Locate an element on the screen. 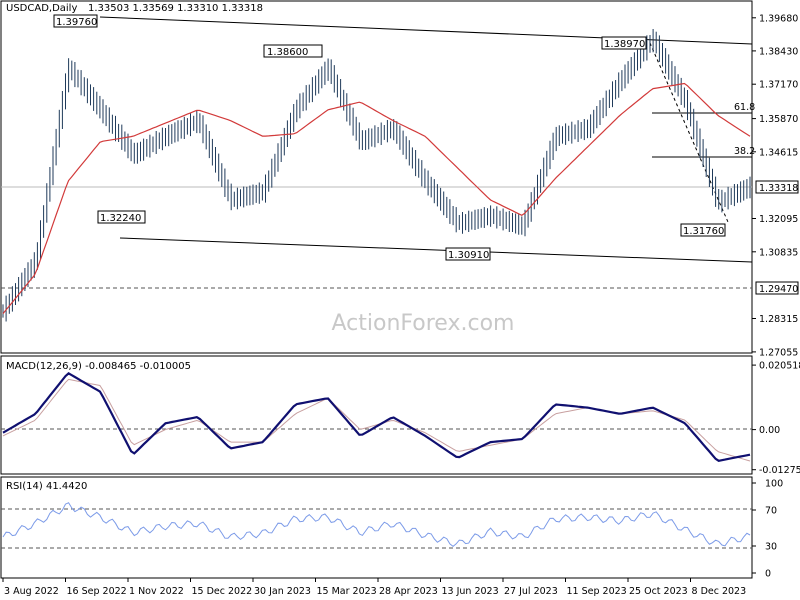 This screenshot has width=800, height=600. svg-text: 1.33318 is located at coordinates (778, 188).